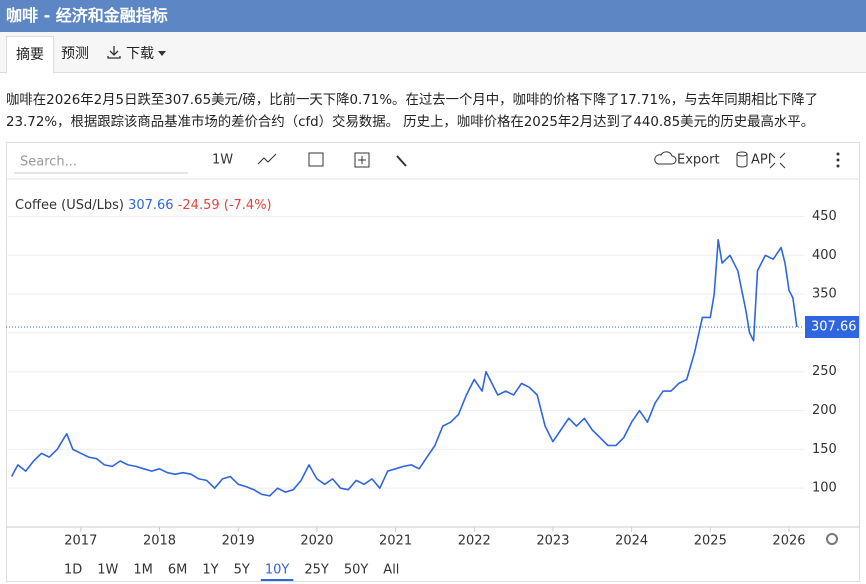  Describe the element at coordinates (100, 163) in the screenshot. I see `search-box` at that location.